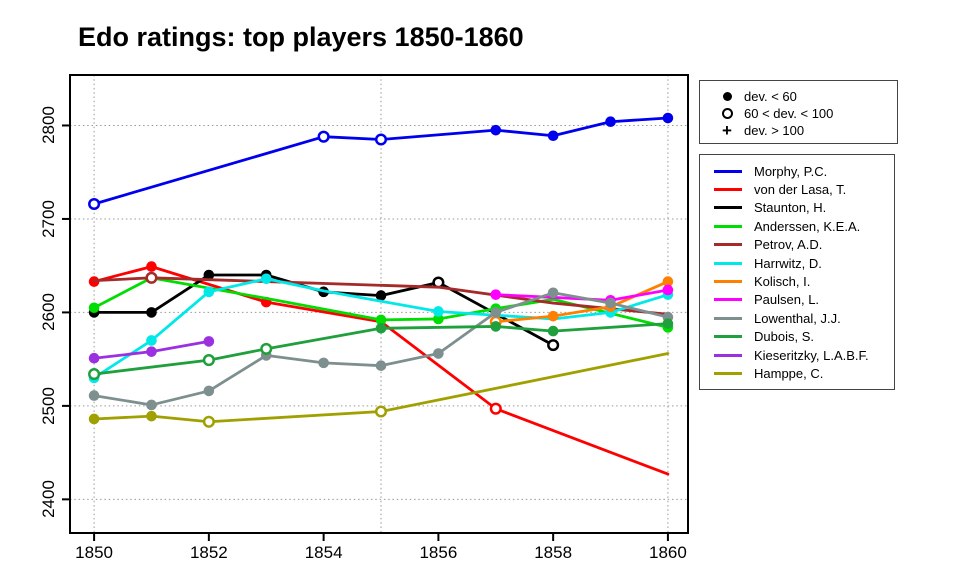 The image size is (960, 576). I want to click on legend-item-dubois: Dubois, S., so click(798, 337).